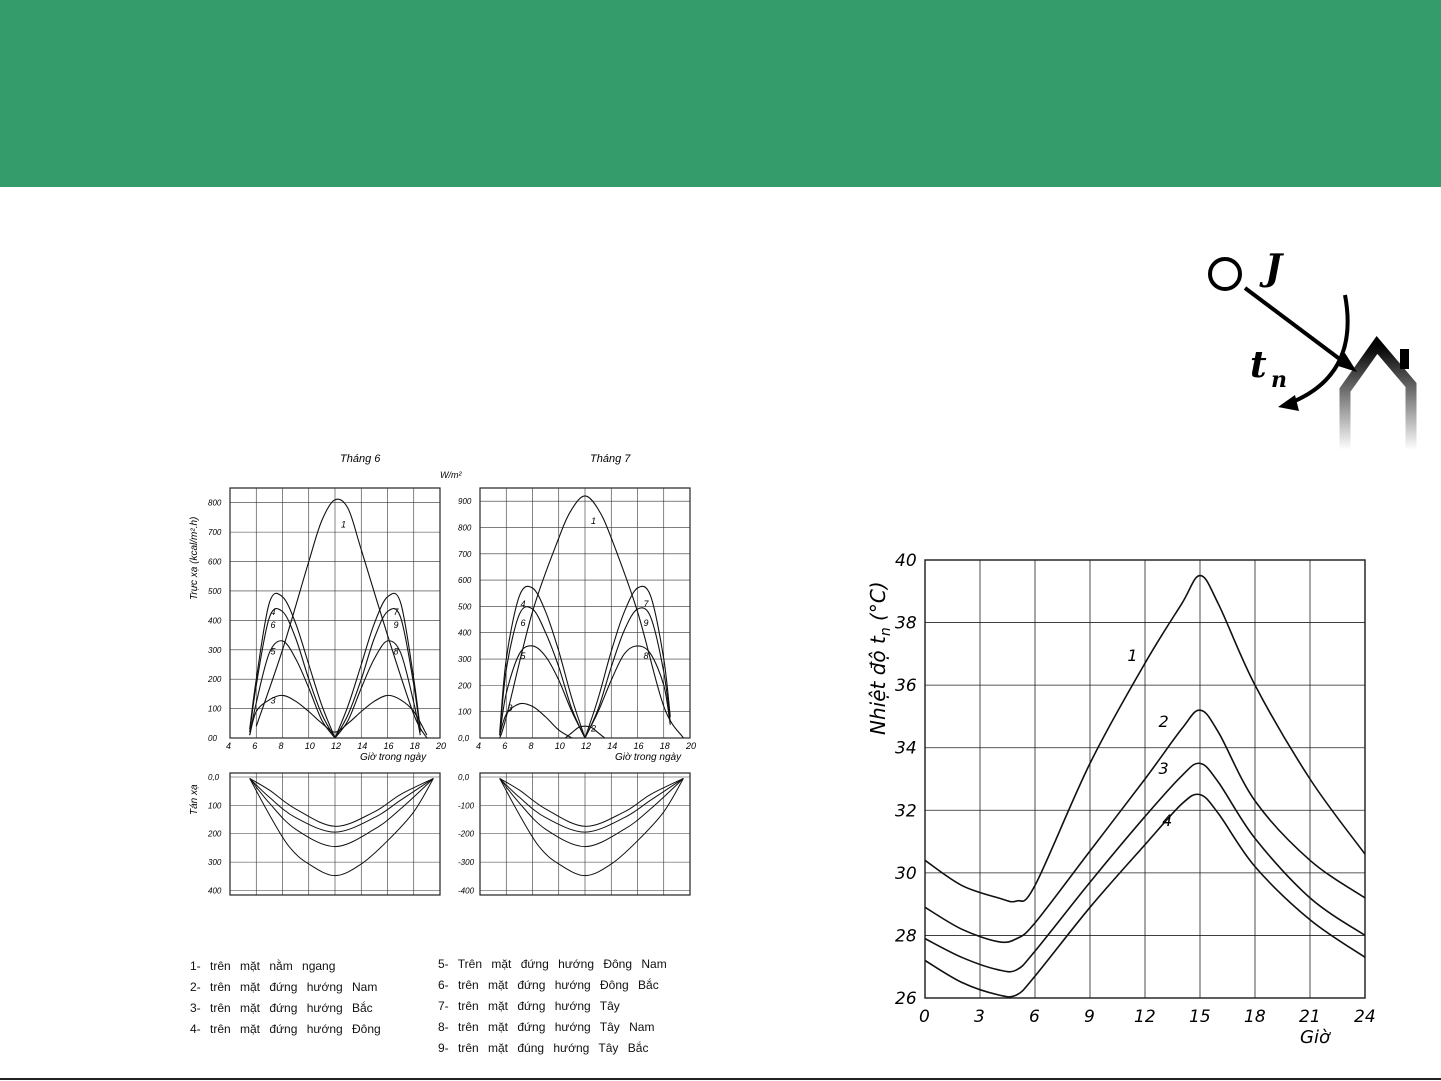 The height and width of the screenshot is (1081, 1441). I want to click on panel-title-june: Tháng 6, so click(360, 459).